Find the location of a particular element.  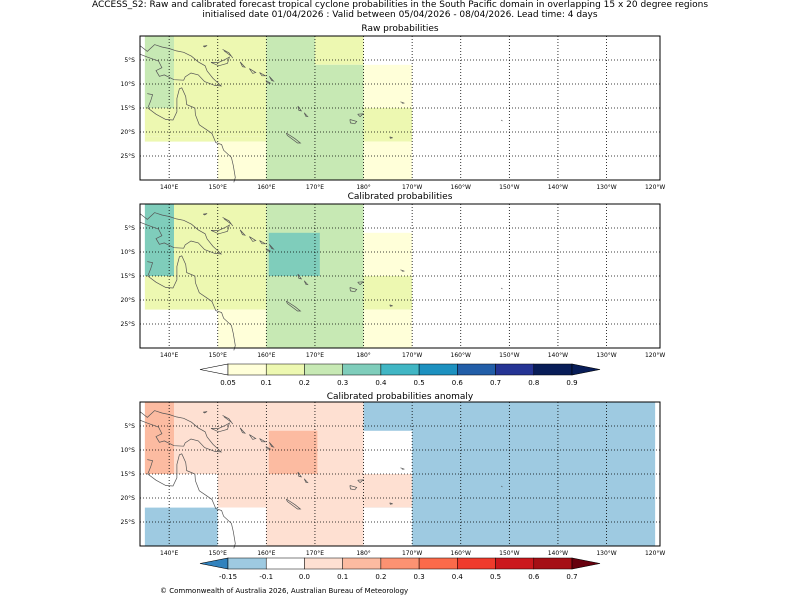

colorbar-tick-label: 0.0 is located at coordinates (304, 577).